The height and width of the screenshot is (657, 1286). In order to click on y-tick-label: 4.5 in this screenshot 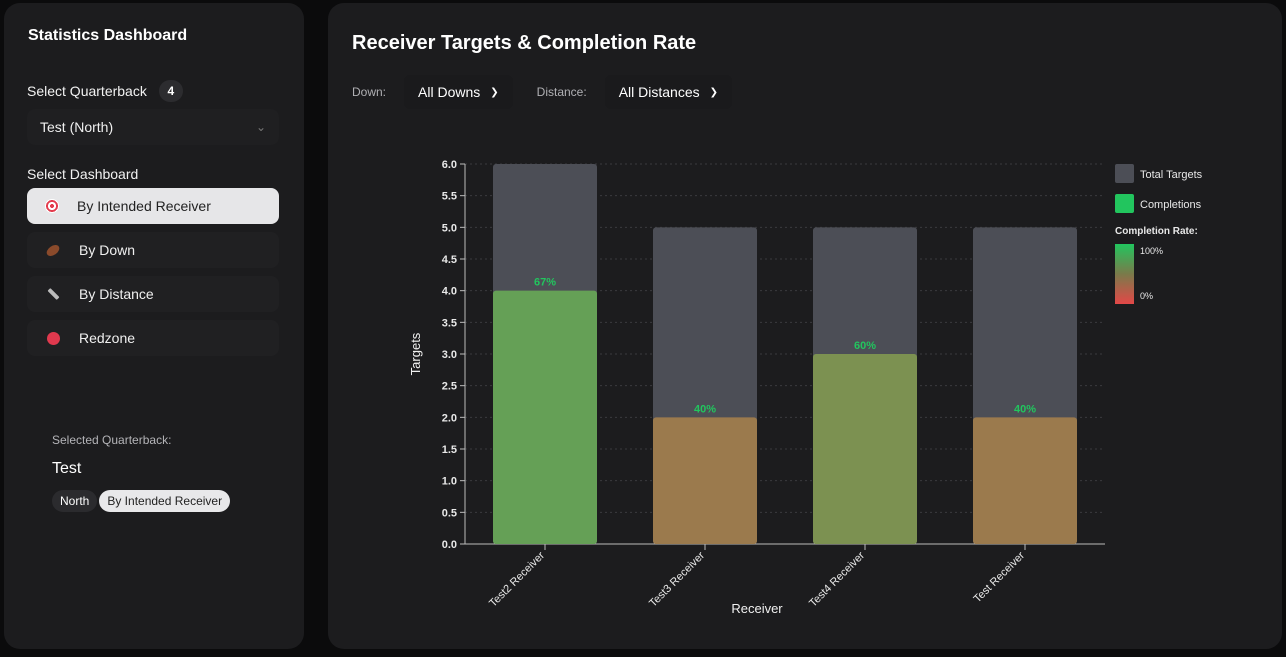, I will do `click(449, 260)`.